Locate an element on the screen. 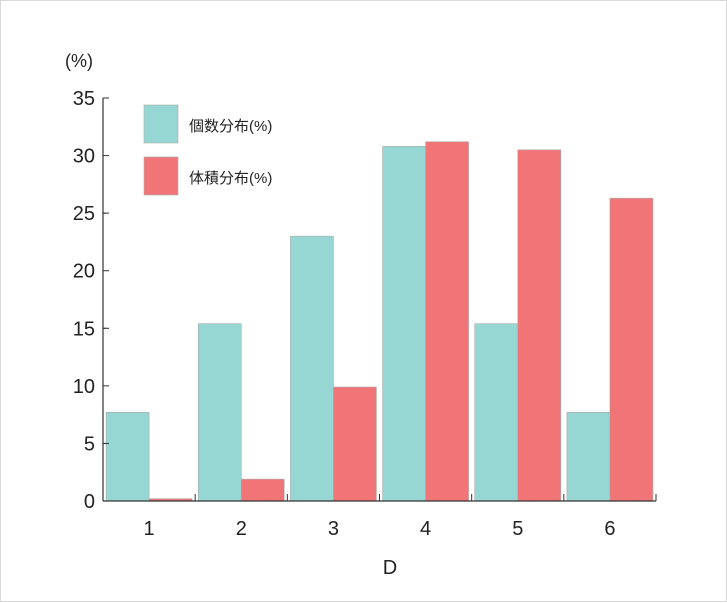  bar-series2-cat2 is located at coordinates (262, 490).